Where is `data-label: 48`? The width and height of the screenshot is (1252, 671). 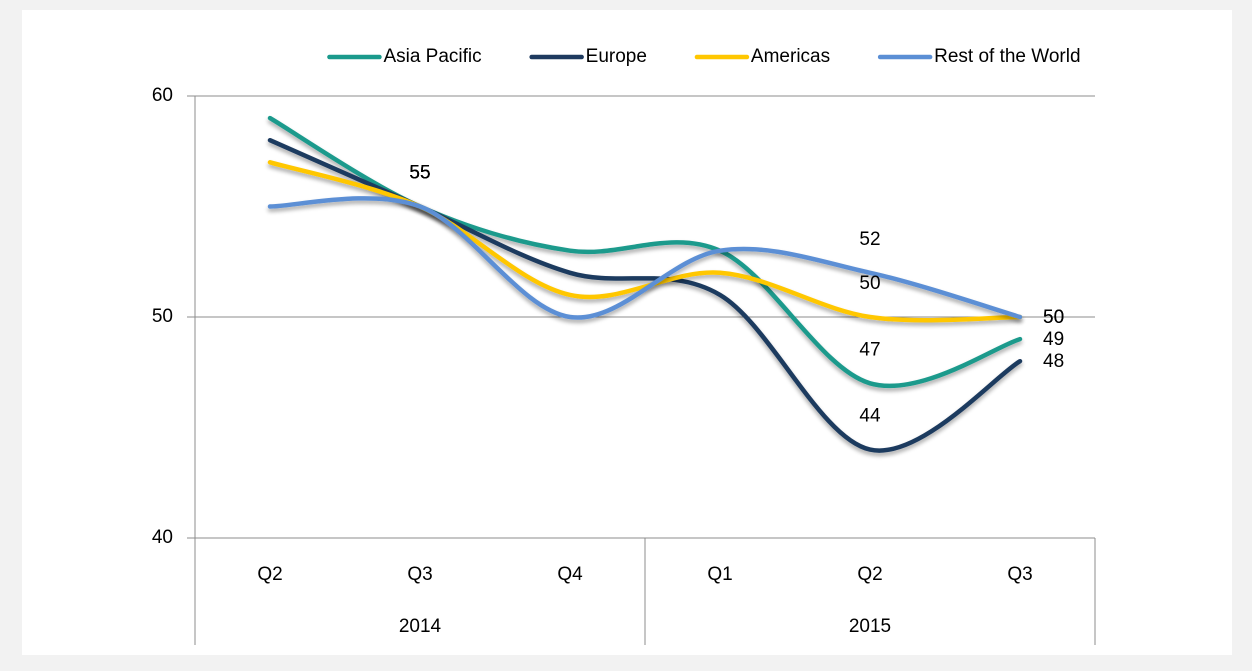
data-label: 48 is located at coordinates (1053, 361).